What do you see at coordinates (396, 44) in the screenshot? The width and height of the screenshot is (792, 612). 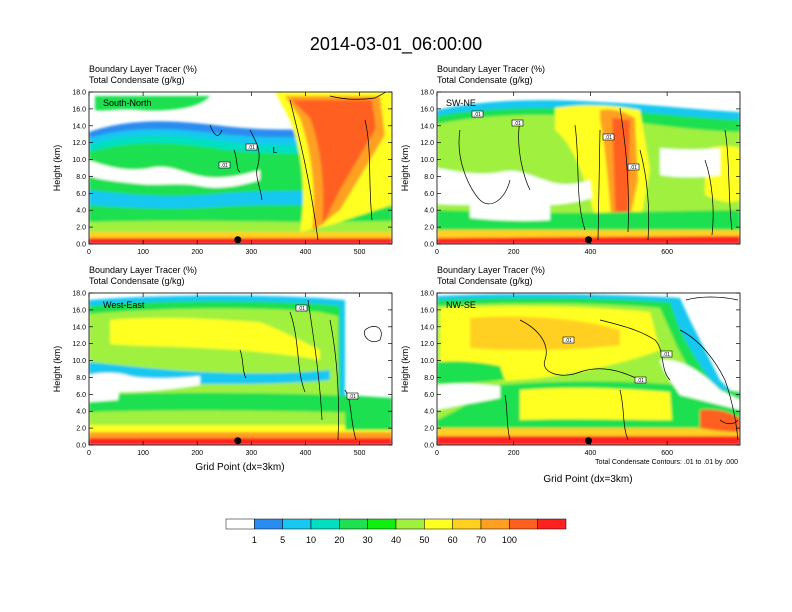 I see `figure-title: 2014-03-01_06:00:00` at bounding box center [396, 44].